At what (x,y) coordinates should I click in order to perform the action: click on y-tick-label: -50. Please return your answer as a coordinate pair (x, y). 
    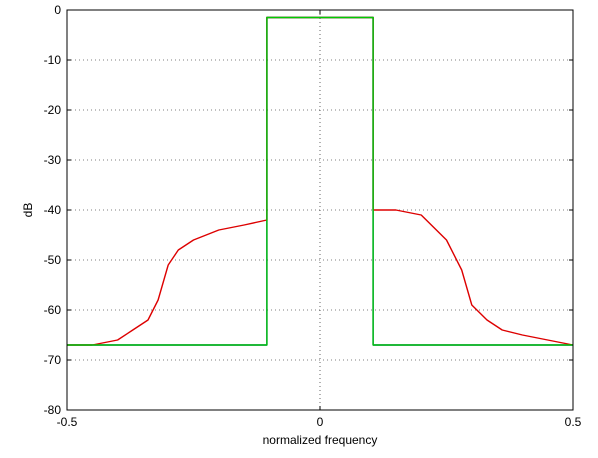
    Looking at the image, I should click on (53, 260).